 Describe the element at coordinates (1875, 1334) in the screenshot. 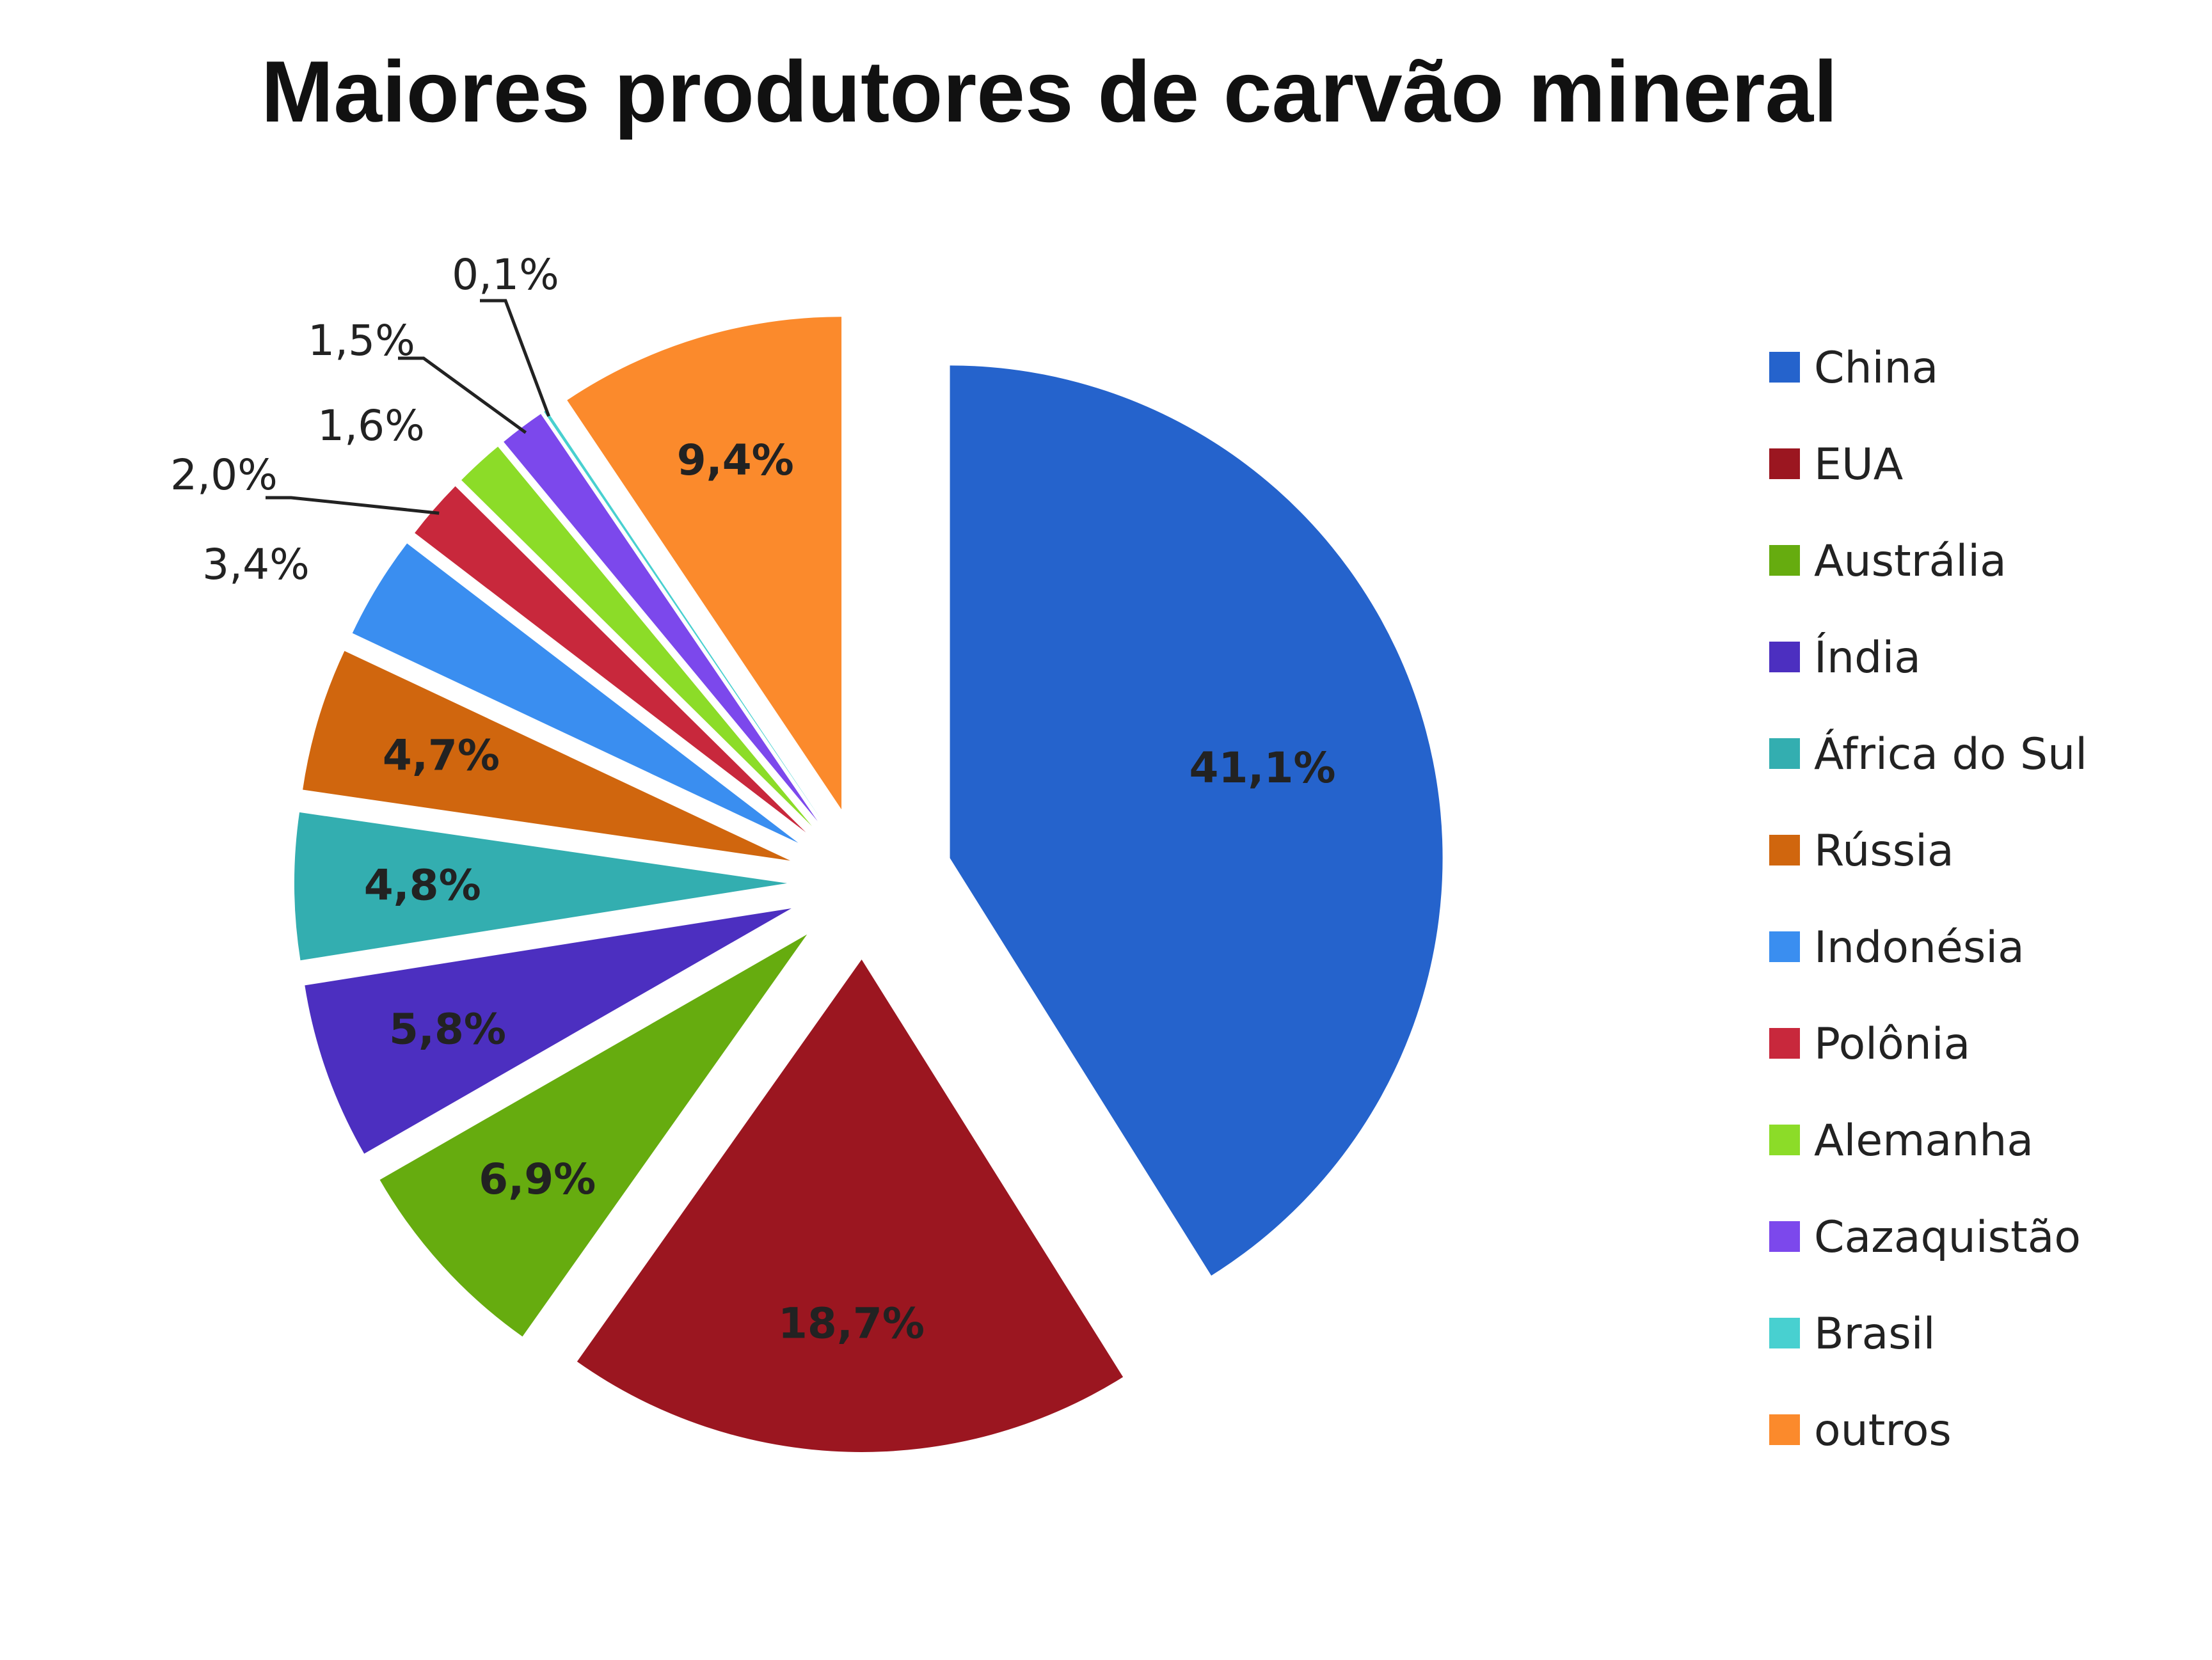

I see `legend-label-brasil: Brasil` at that location.